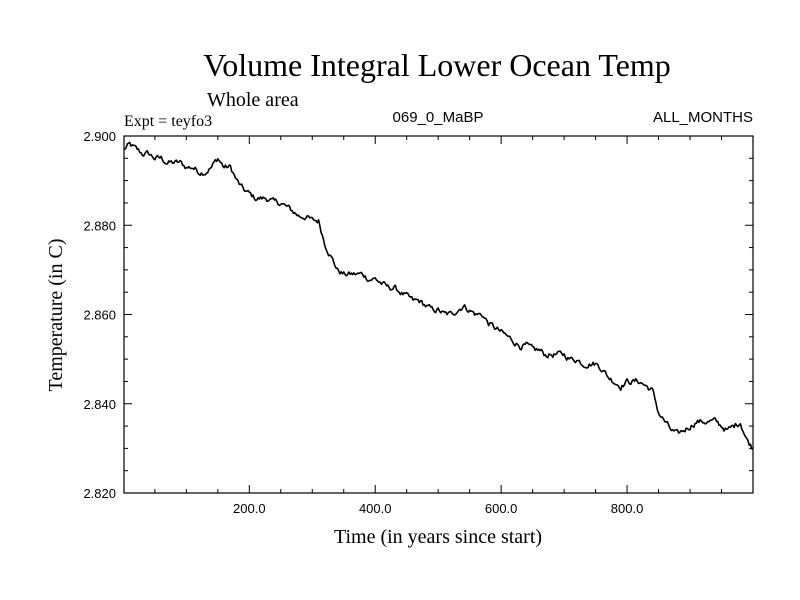 The image size is (800, 600). I want to click on y-tick-label: 2.820, so click(99, 493).